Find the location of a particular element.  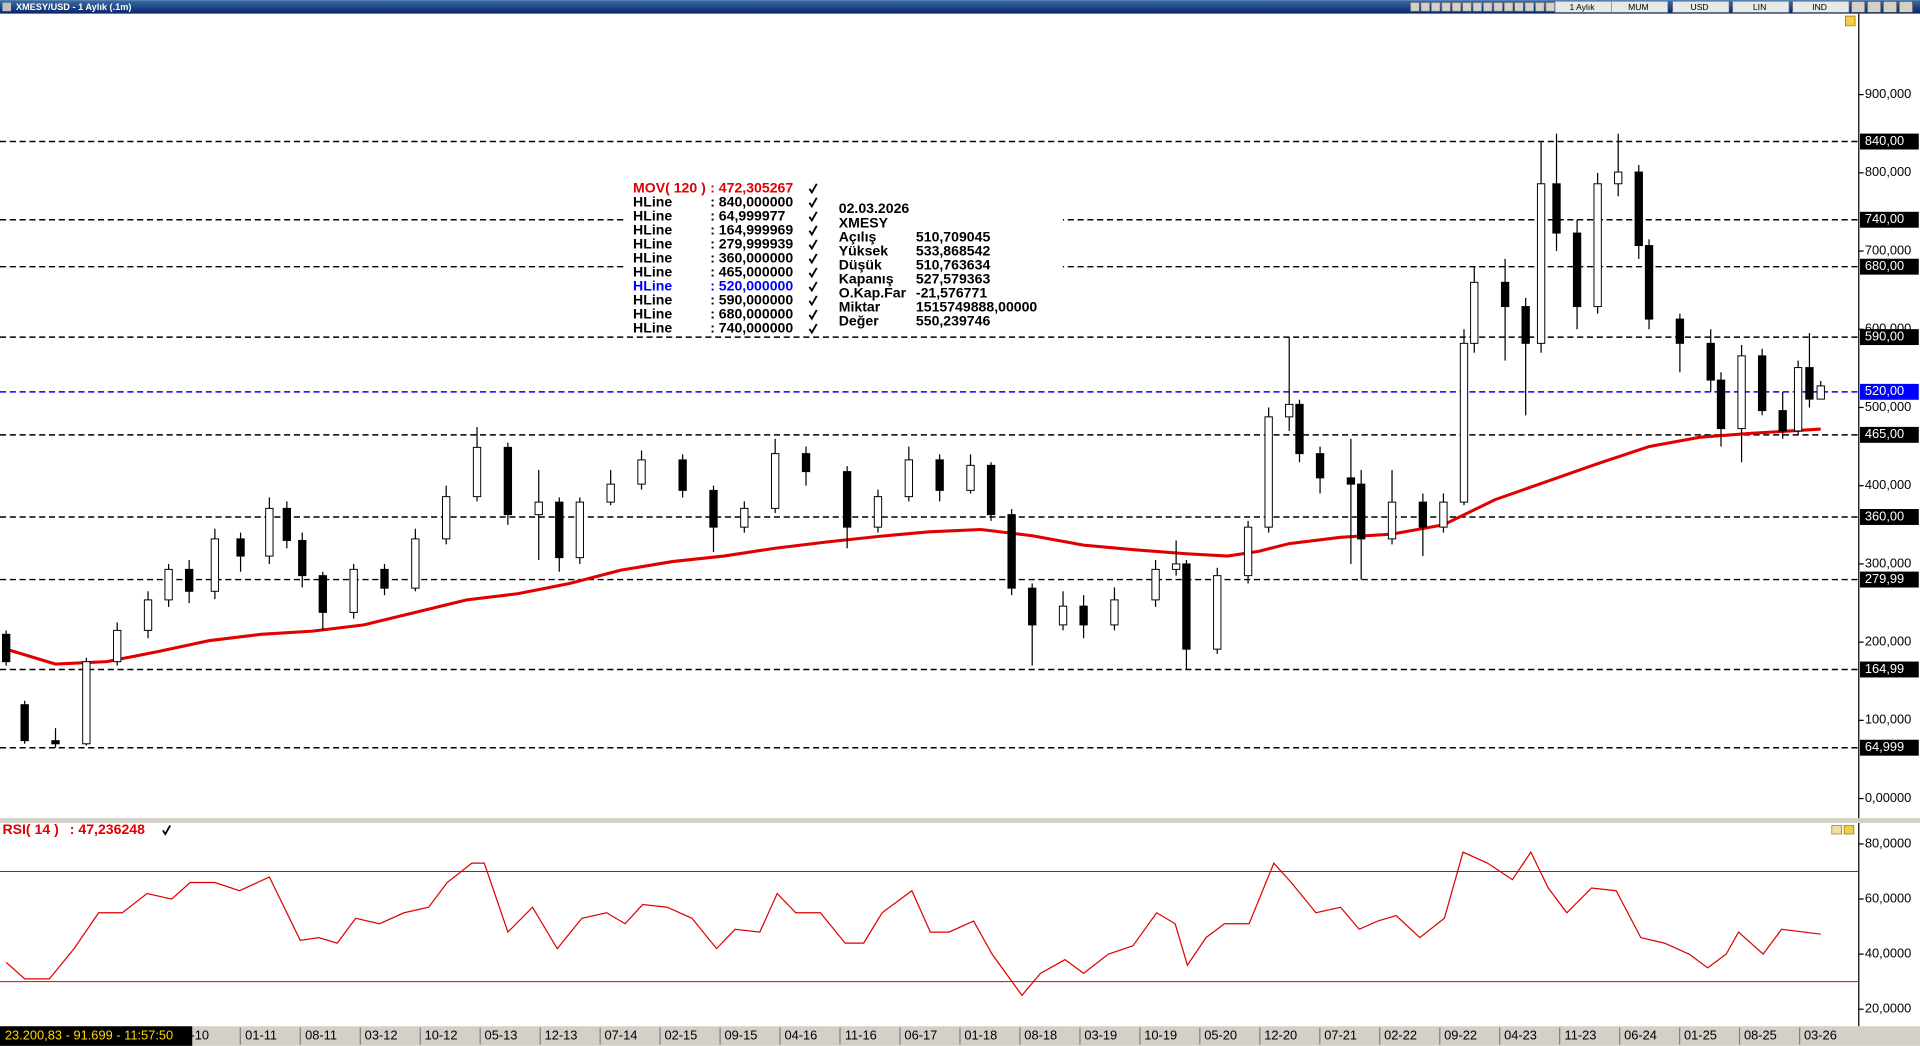

x-tick-label: 02-15 is located at coordinates (680, 1034).